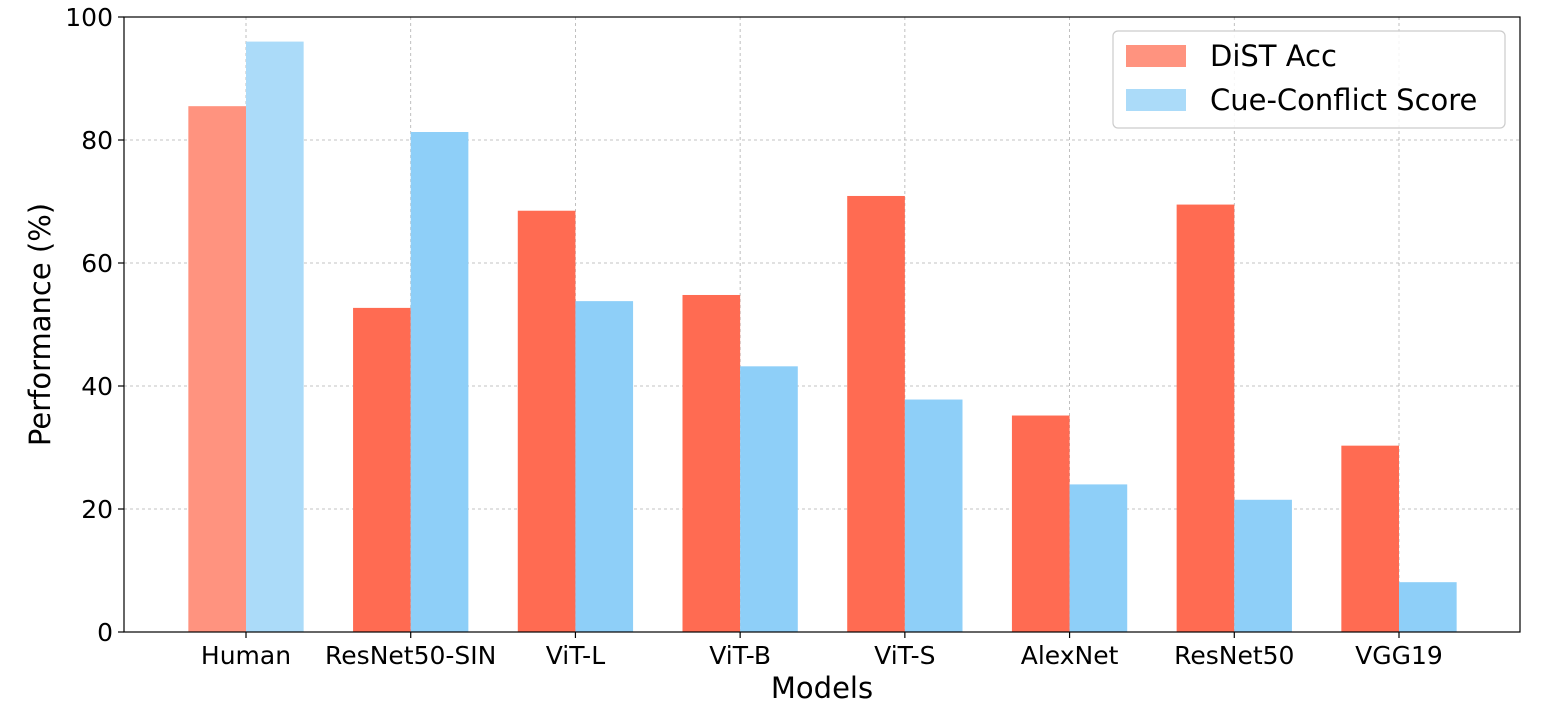  What do you see at coordinates (546, 421) in the screenshot?
I see `bar-dist-acc-vit-l` at bounding box center [546, 421].